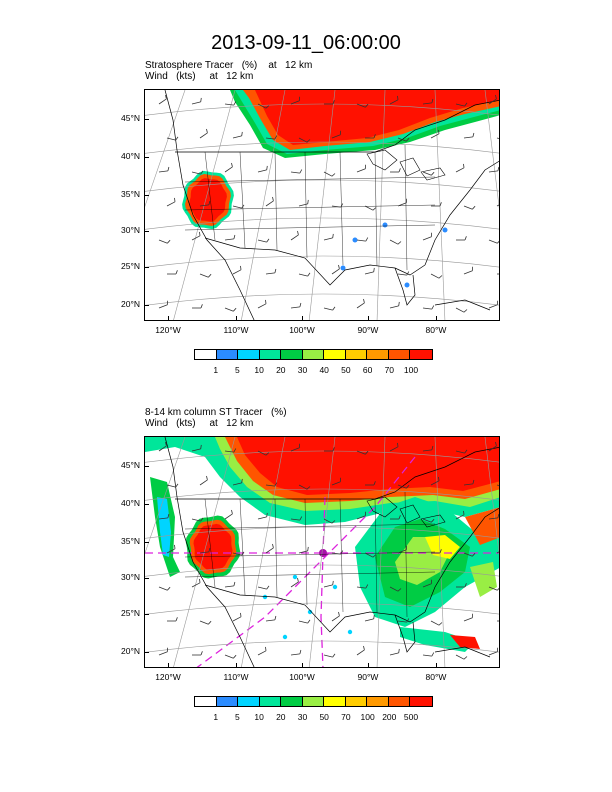 The width and height of the screenshot is (612, 792). Describe the element at coordinates (199, 423) in the screenshot. I see `bottom-panel-wind-subtitle: Wind (kts) at 12 km` at that location.